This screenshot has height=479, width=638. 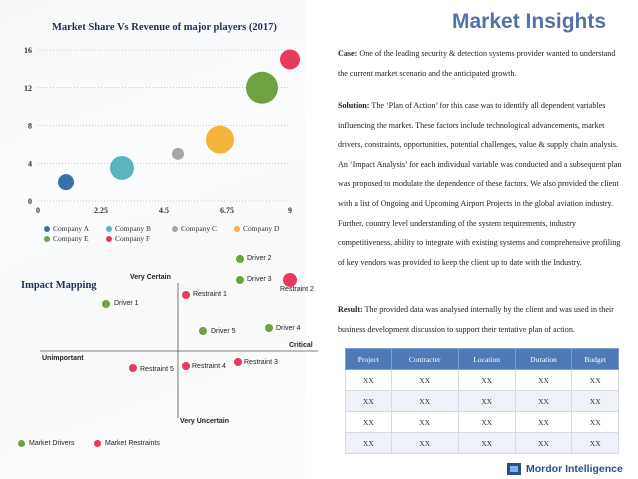 I want to click on driver2-label: Driver 2, so click(x=259, y=258).